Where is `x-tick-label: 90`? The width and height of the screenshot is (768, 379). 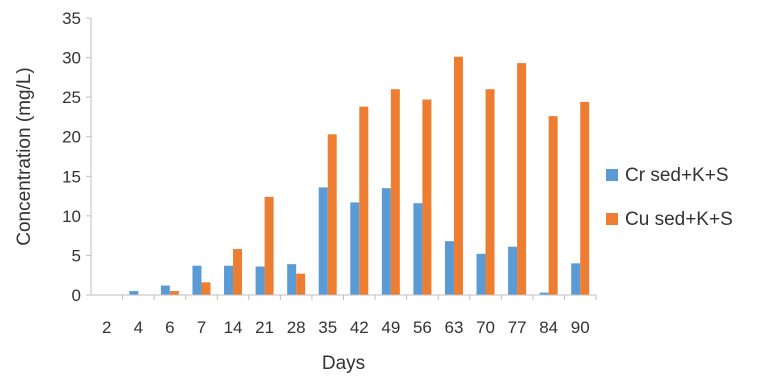 x-tick-label: 90 is located at coordinates (580, 327).